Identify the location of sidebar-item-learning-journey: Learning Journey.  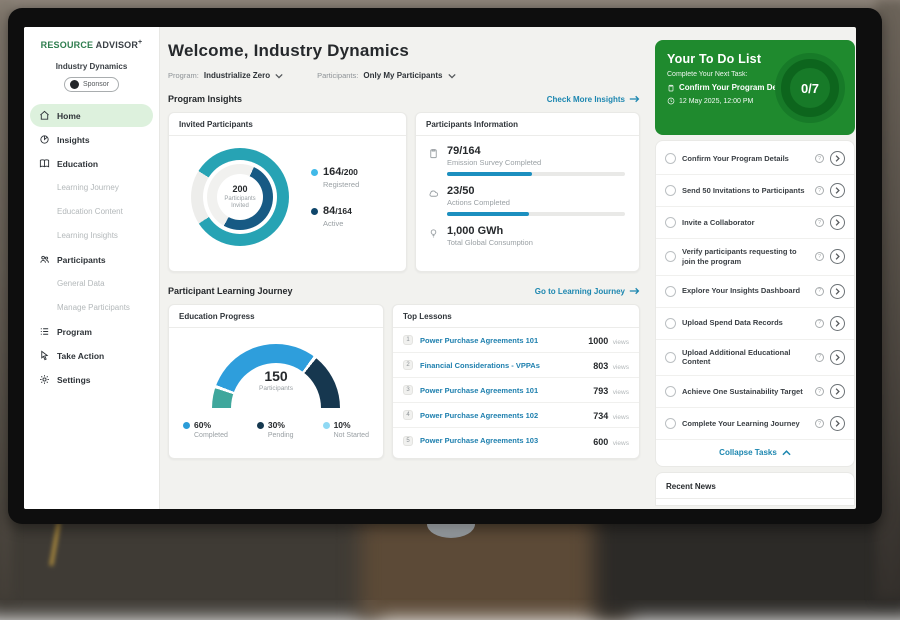
(91, 187).